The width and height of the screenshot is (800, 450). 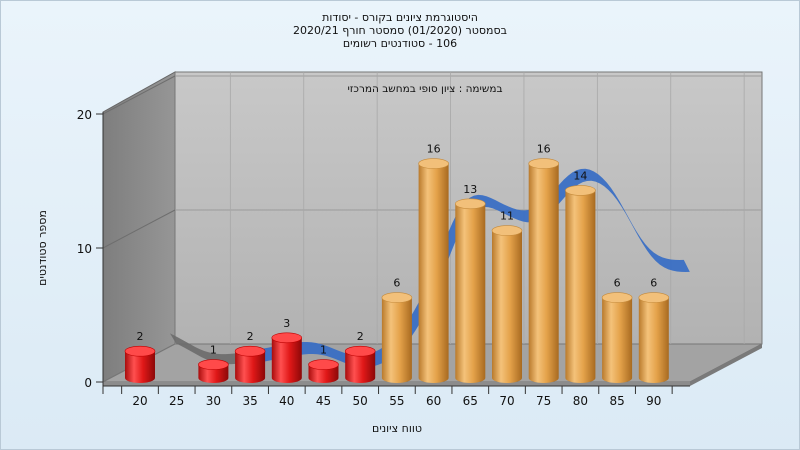 I want to click on bar: 13, so click(x=470, y=283).